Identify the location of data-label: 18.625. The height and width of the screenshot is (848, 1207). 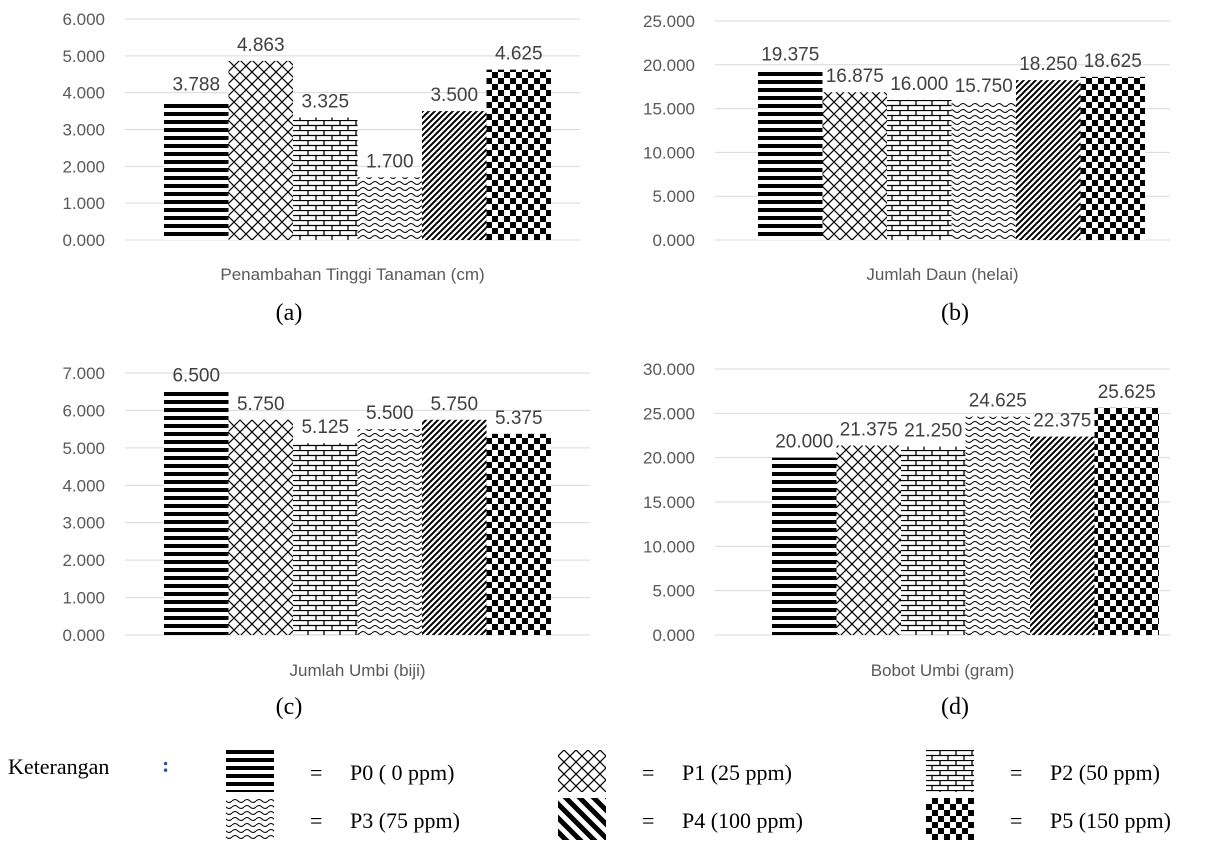
(1113, 61).